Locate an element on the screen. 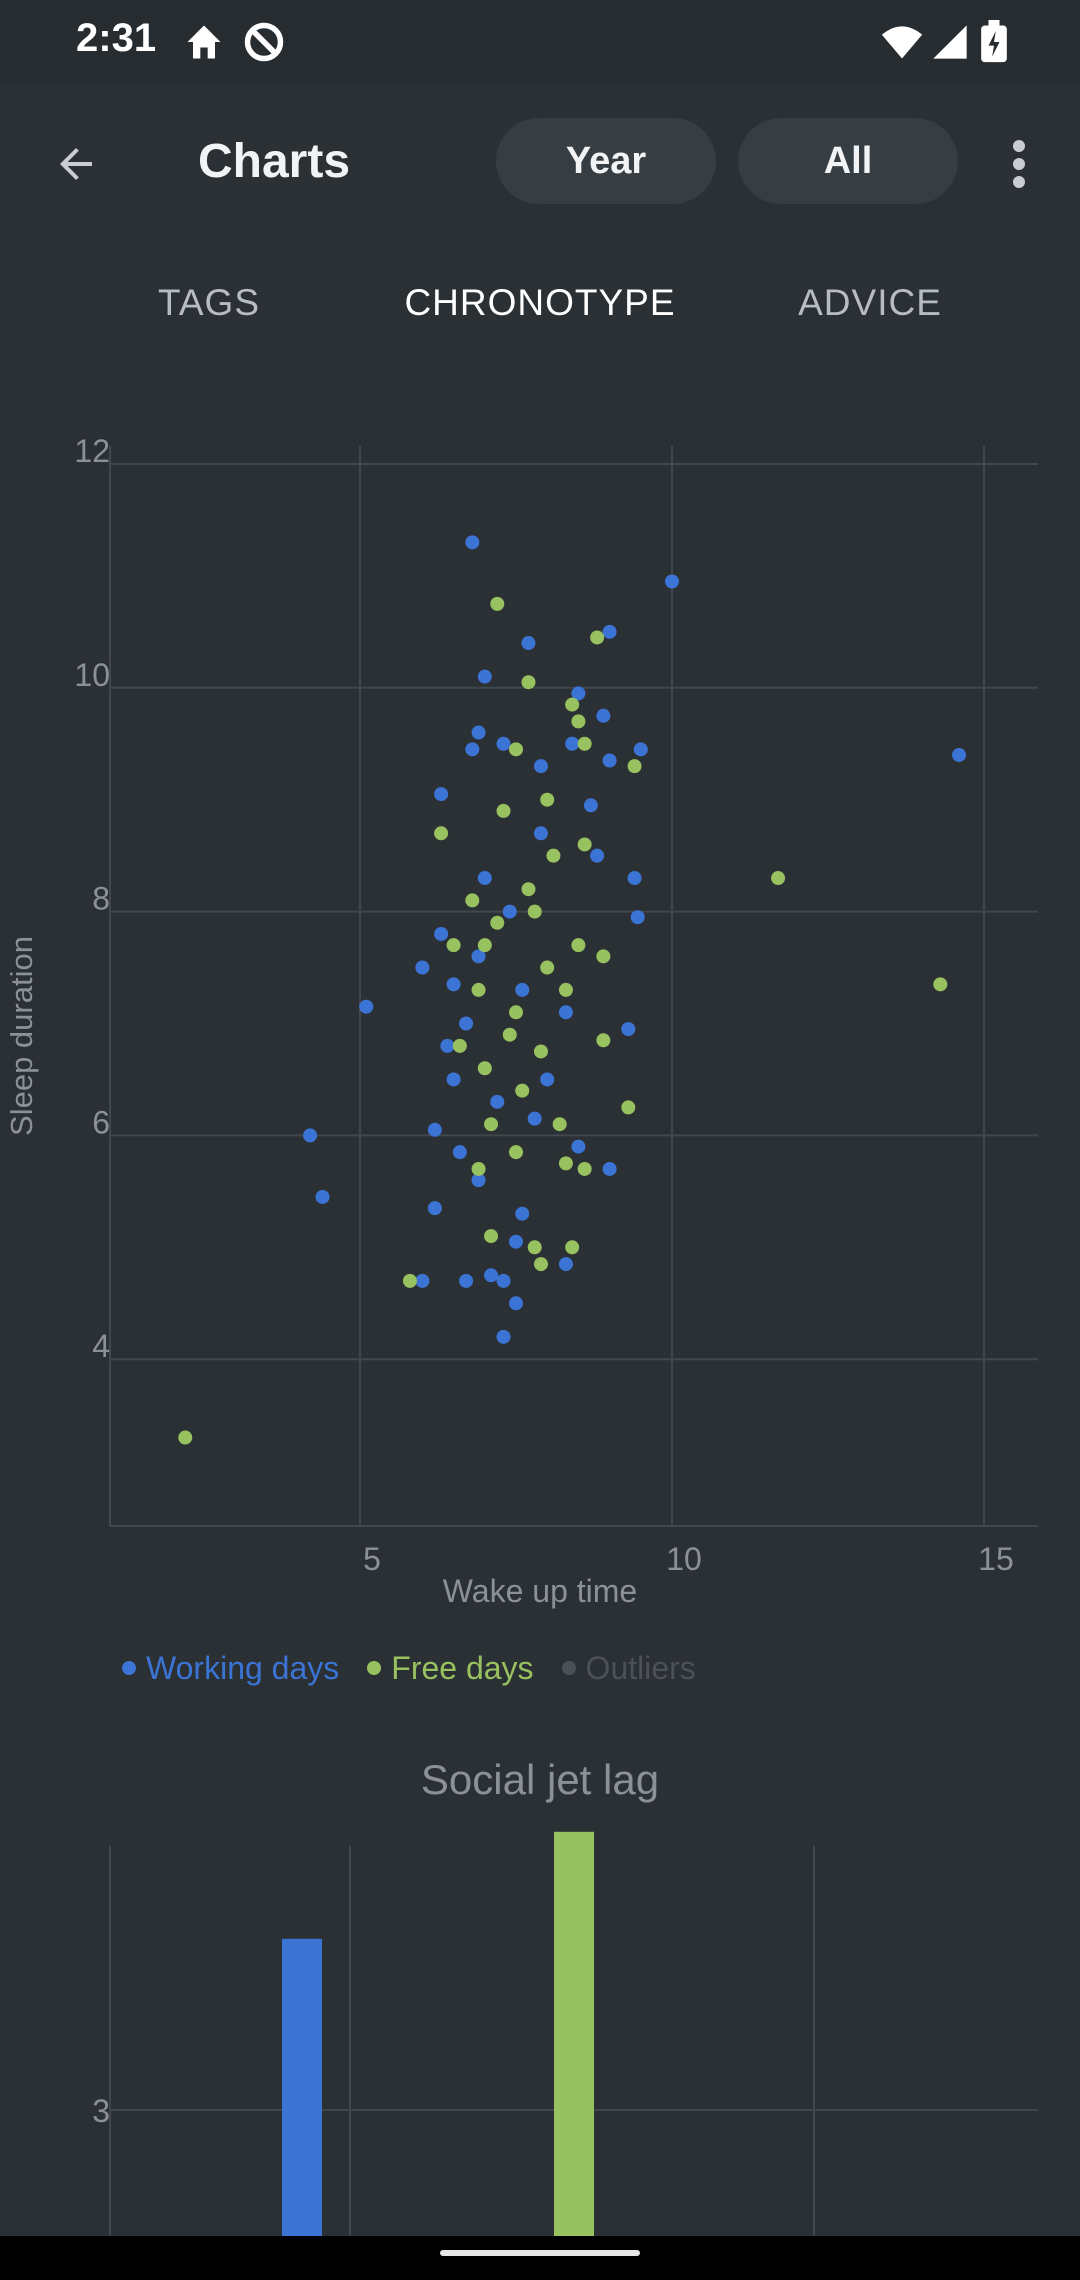 The height and width of the screenshot is (2280, 1080). home-gesture-handle is located at coordinates (540, 2253).